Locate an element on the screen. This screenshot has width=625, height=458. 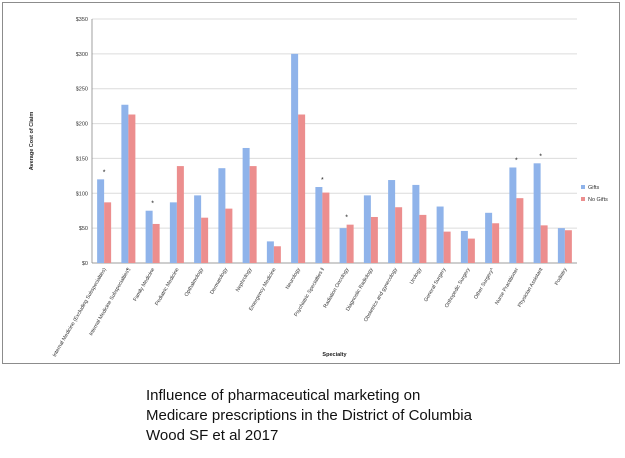
x-tick-label: Internal Medicine Subspecialties¶ is located at coordinates (110, 302).